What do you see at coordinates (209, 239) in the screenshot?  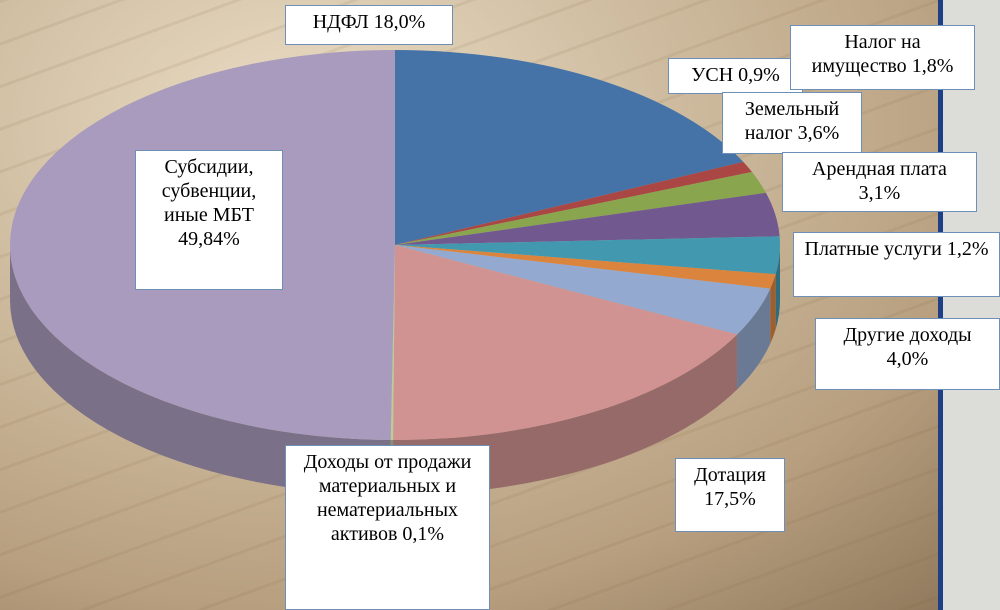 I see `label-value: 49,84%` at bounding box center [209, 239].